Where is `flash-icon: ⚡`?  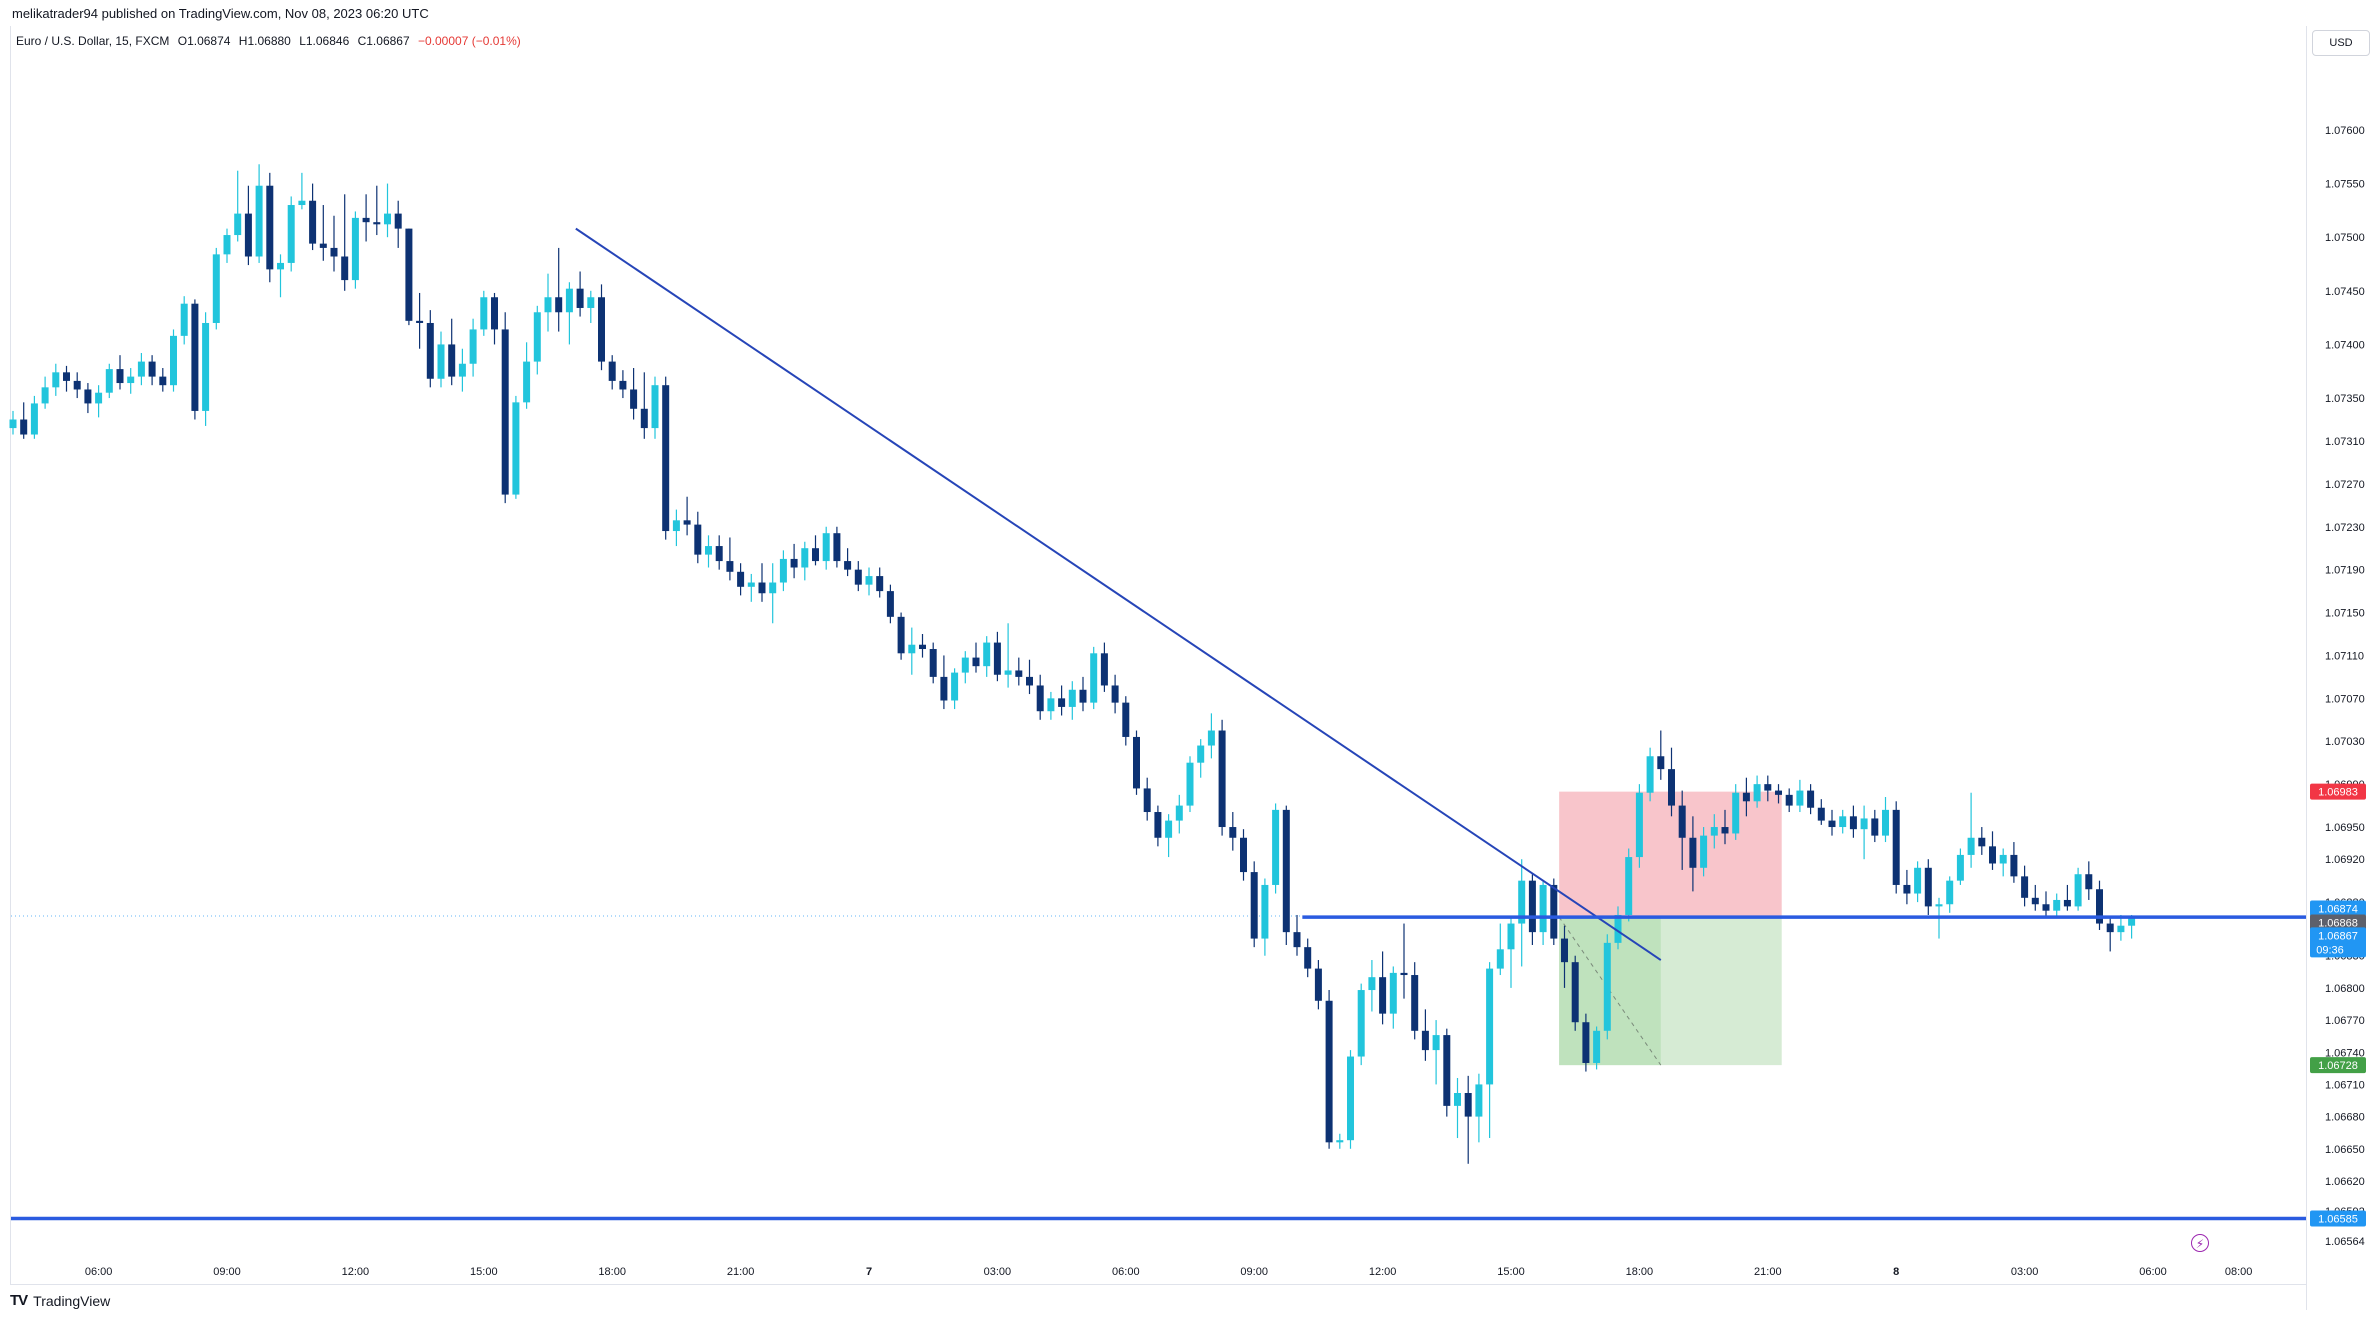
flash-icon: ⚡ is located at coordinates (2200, 1243).